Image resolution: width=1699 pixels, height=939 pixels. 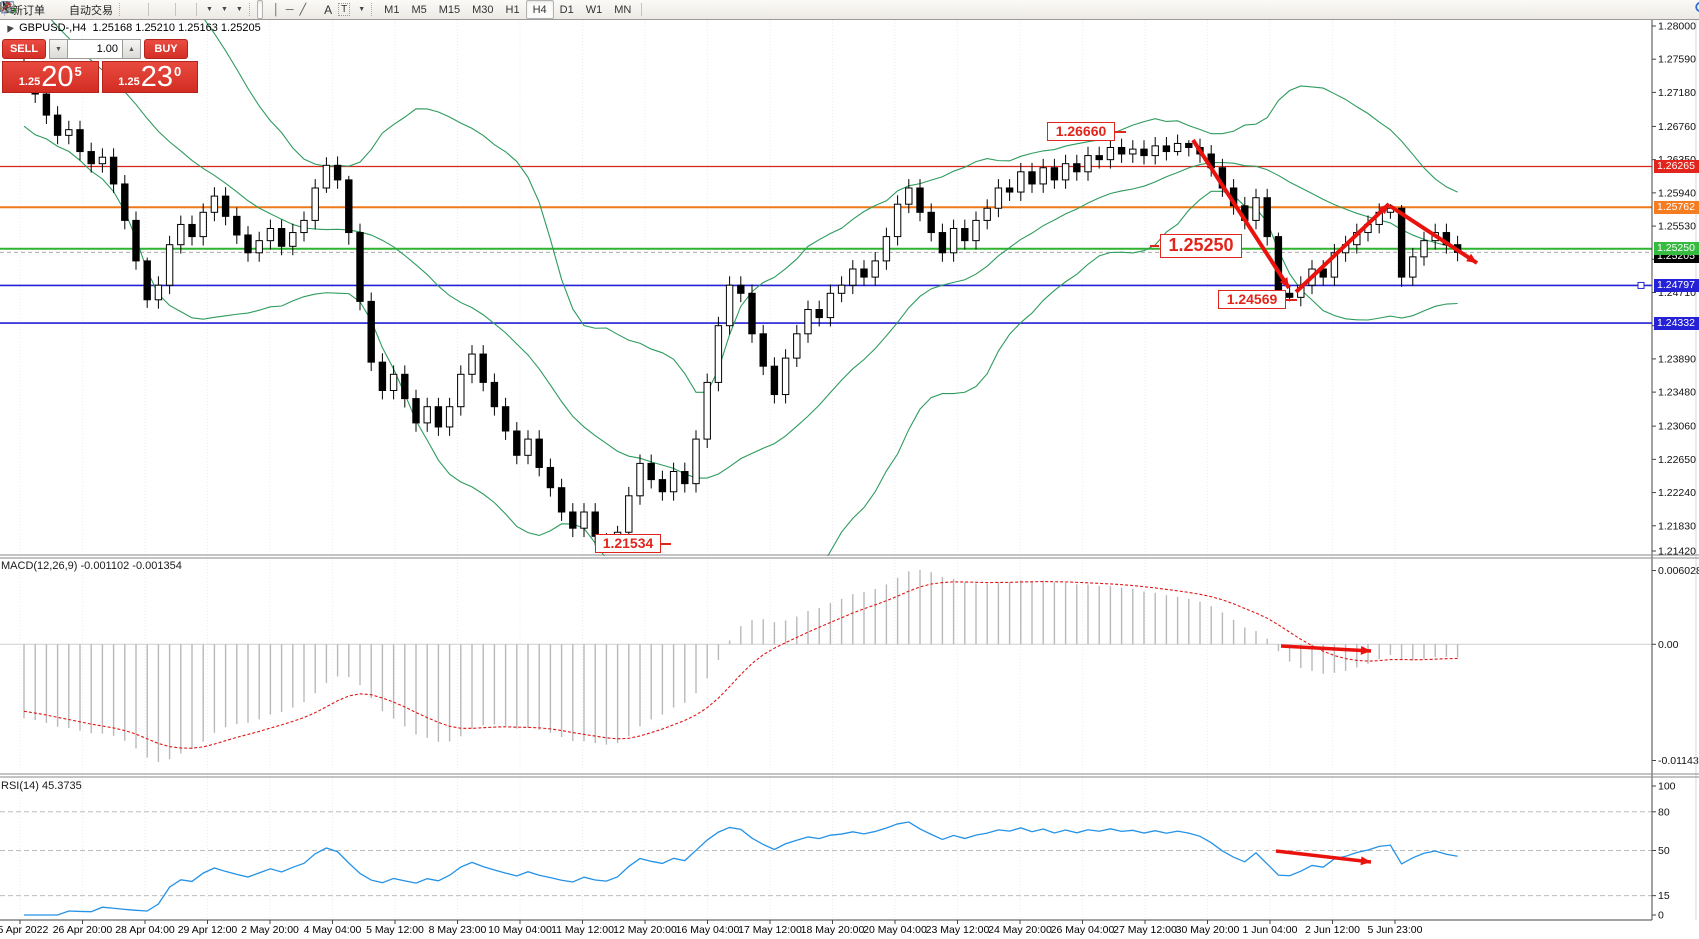 I want to click on crosshair-tool-button, so click(x=135, y=9).